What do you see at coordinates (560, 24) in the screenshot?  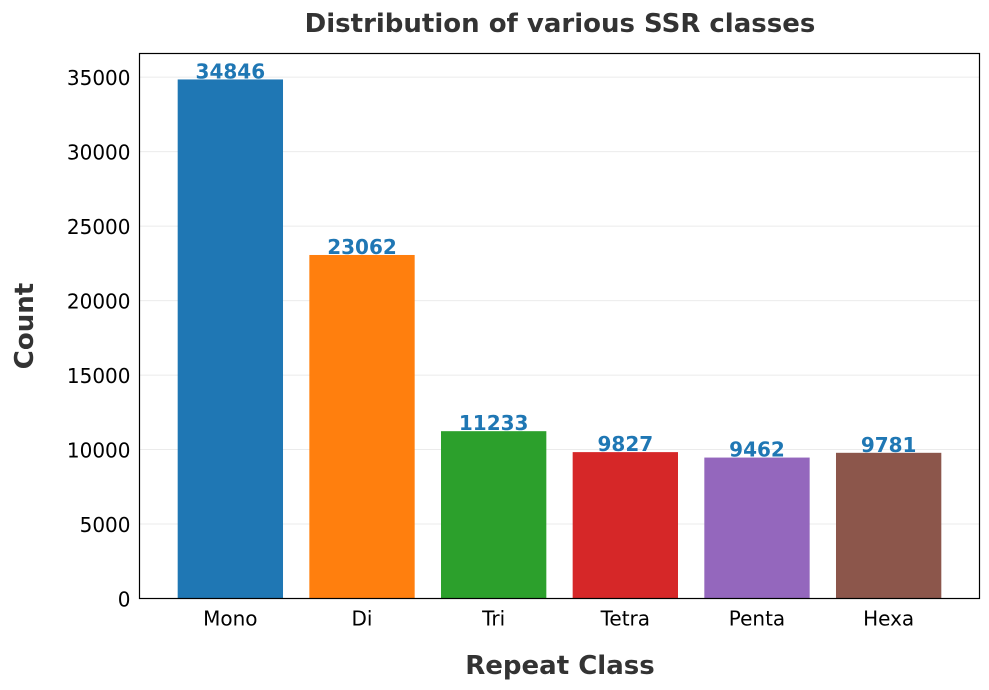 I see `chart-title: Distribution of various SSR classes` at bounding box center [560, 24].